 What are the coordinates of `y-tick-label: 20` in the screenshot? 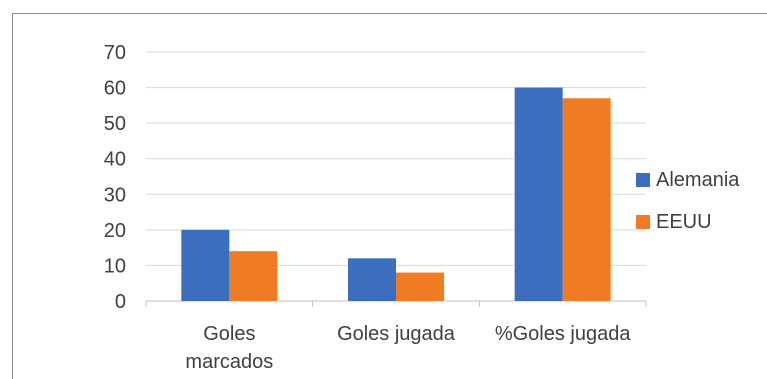 It's located at (115, 231).